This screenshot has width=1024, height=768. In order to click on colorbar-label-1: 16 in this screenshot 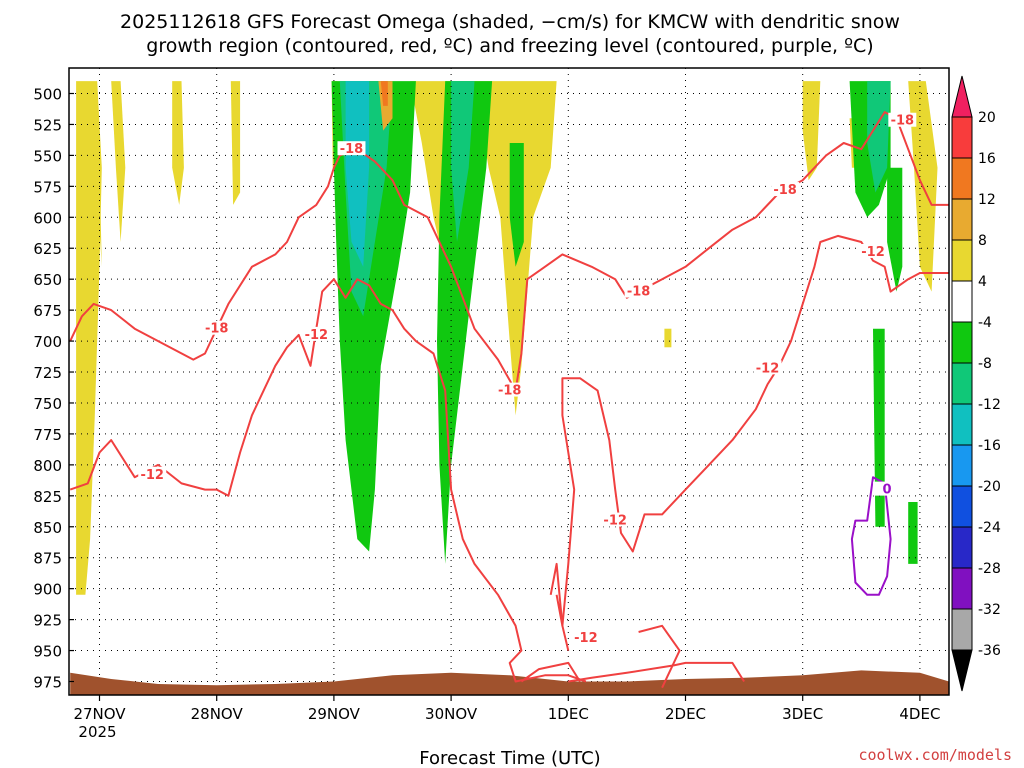, I will do `click(987, 159)`.